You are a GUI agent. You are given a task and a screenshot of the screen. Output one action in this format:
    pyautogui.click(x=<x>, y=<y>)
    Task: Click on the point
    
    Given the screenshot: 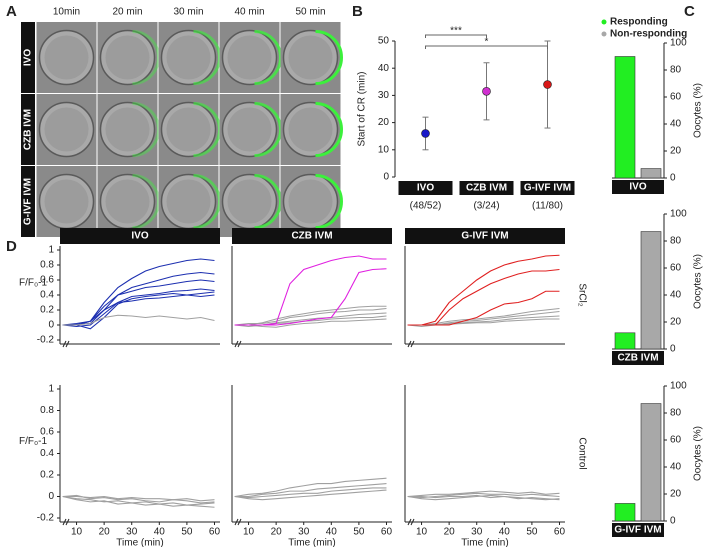 What is the action you would take?
    pyautogui.click(x=425, y=133)
    